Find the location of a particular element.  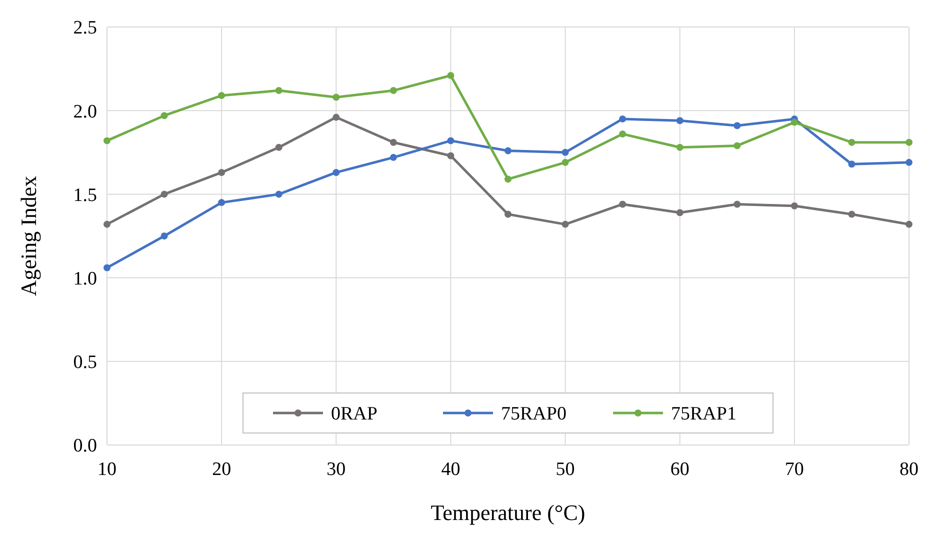

x-tick-label: 40 is located at coordinates (450, 469).